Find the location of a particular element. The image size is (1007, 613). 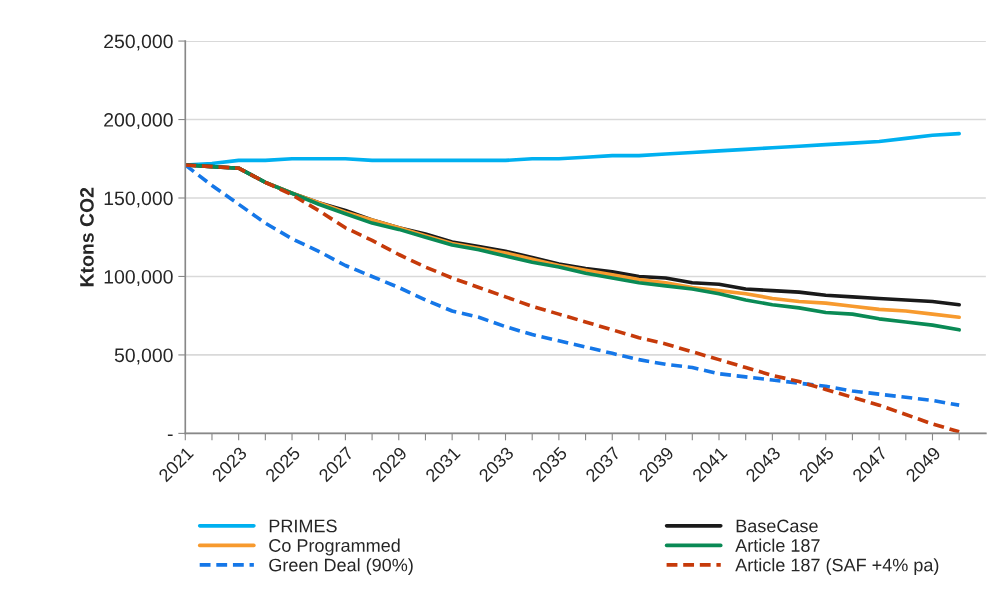

y-tick-label: 150,000 is located at coordinates (138, 199).